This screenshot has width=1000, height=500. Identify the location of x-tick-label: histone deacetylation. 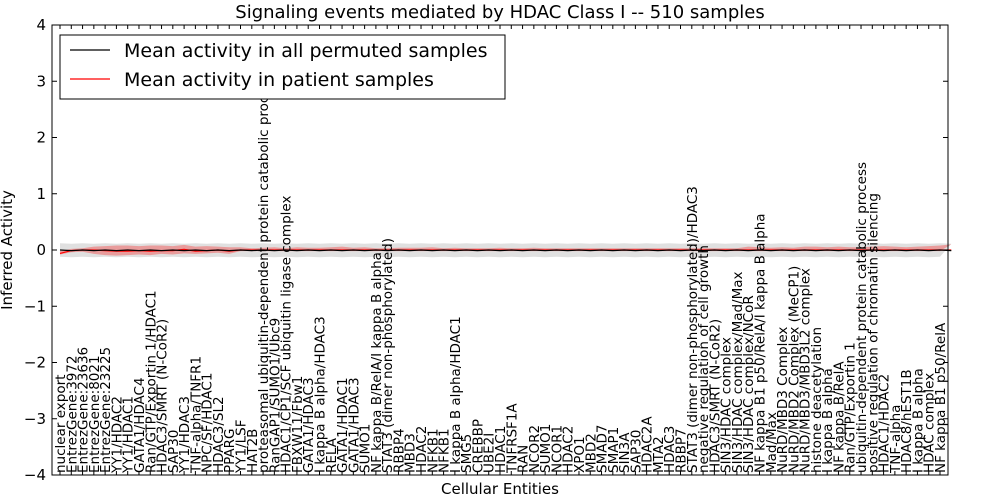
(817, 400).